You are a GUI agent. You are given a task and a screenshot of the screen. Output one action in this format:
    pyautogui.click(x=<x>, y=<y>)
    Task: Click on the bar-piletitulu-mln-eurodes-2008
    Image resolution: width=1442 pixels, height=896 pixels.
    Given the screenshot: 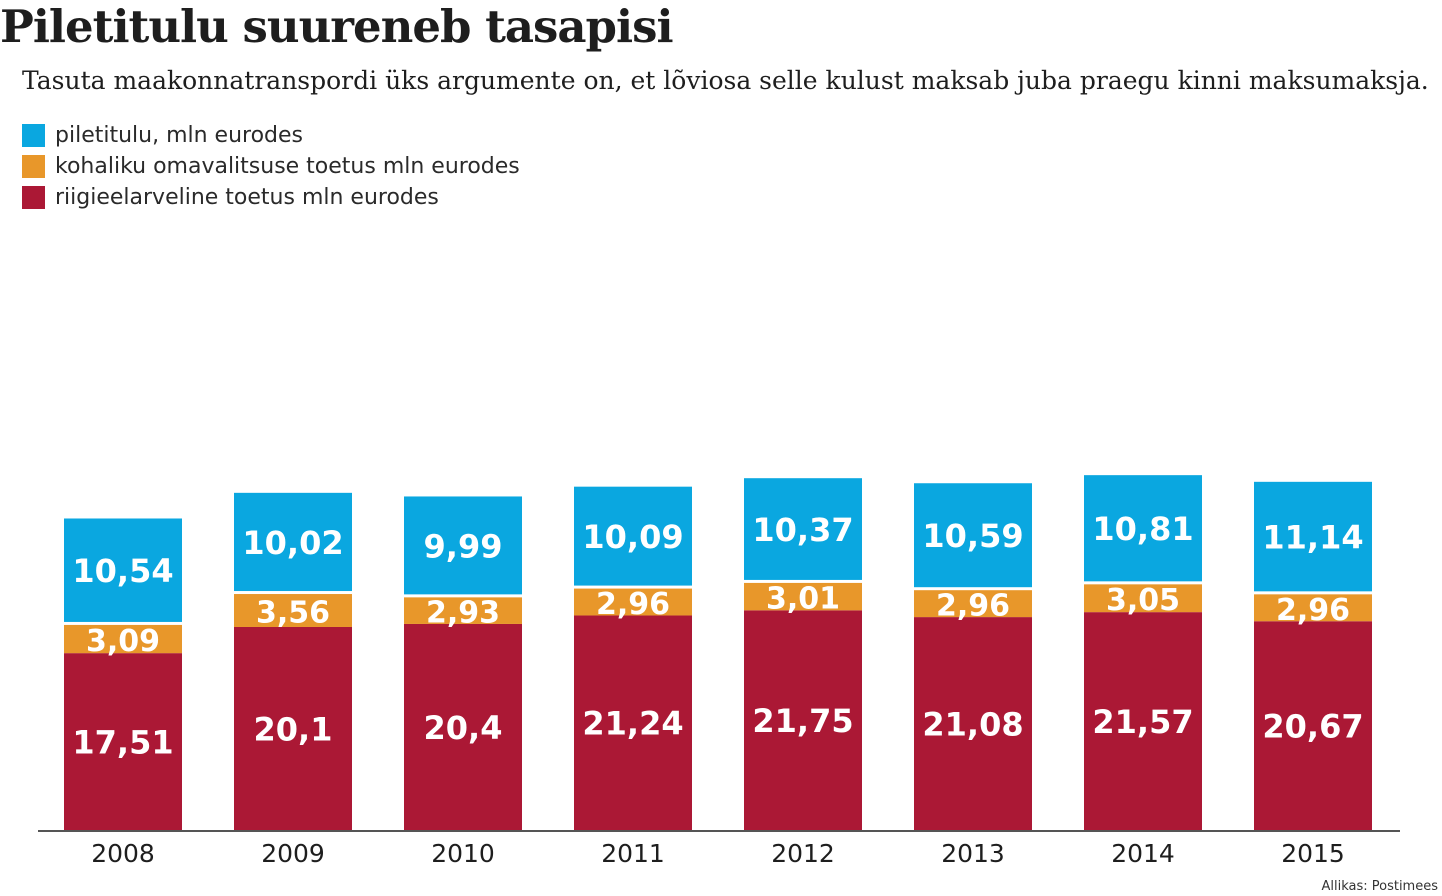 What is the action you would take?
    pyautogui.click(x=123, y=570)
    